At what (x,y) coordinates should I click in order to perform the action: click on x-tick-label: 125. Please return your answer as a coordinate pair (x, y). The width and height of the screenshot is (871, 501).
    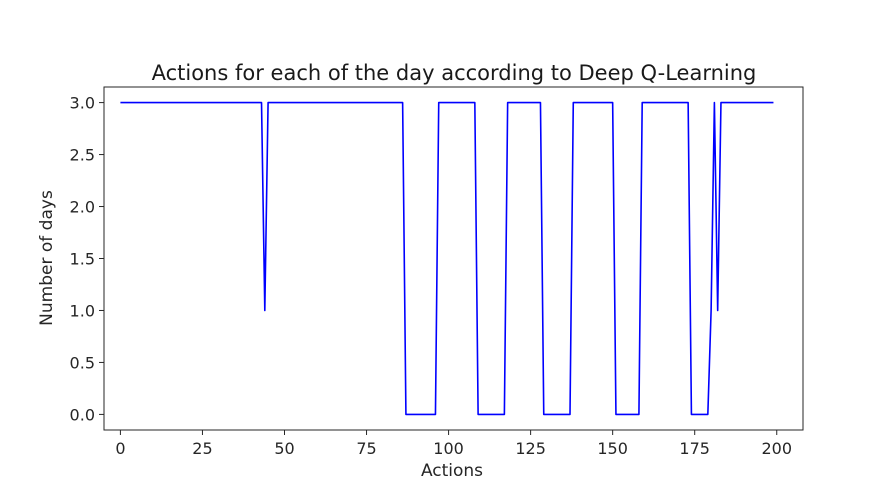
    Looking at the image, I should click on (530, 448).